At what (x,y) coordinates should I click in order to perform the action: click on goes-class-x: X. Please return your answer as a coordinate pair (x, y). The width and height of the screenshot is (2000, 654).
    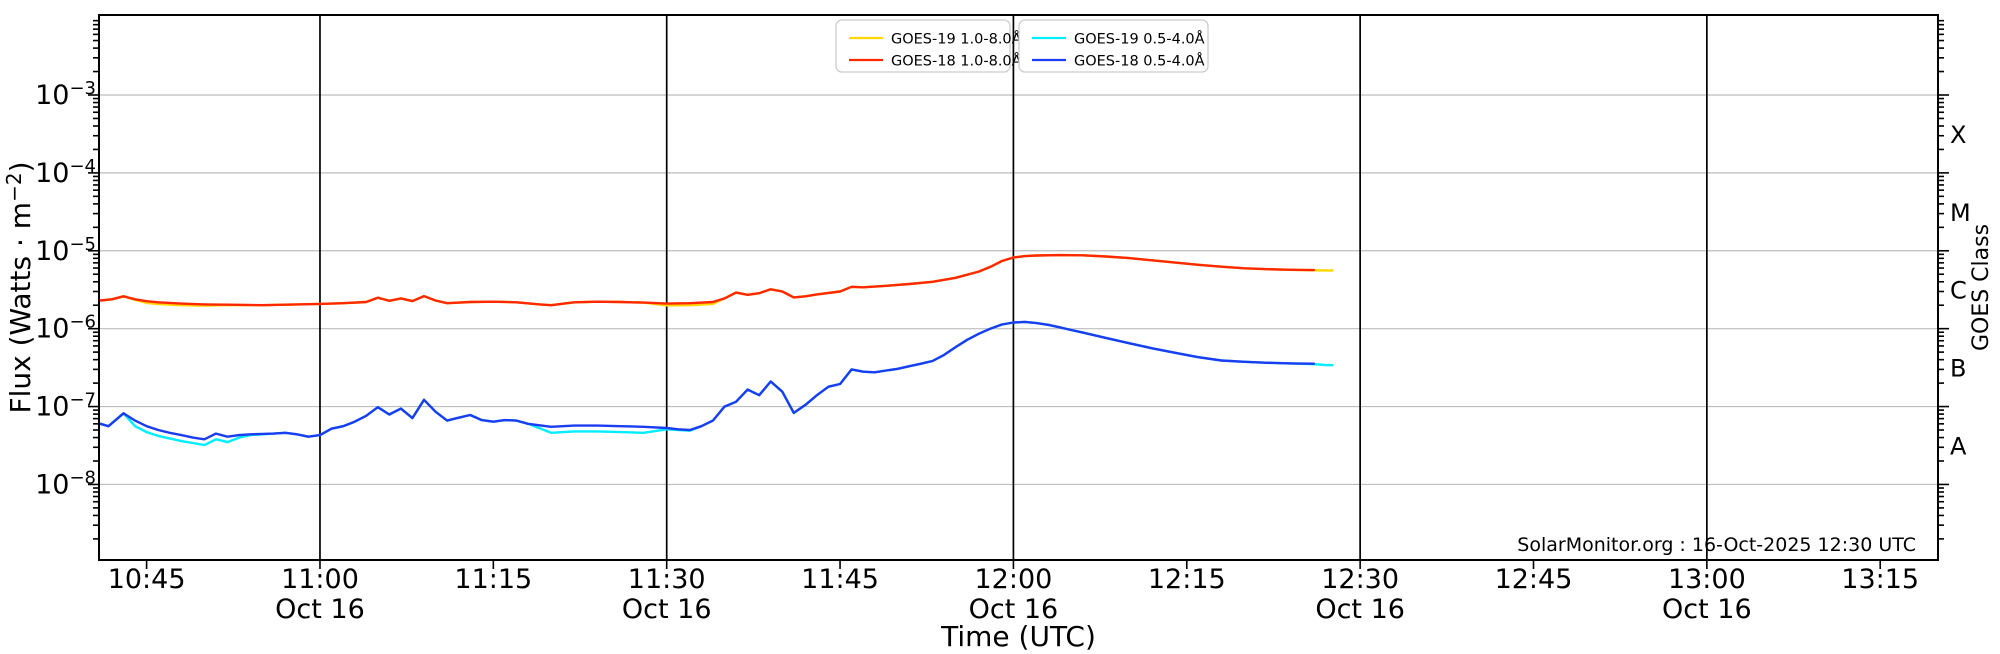
    Looking at the image, I should click on (1958, 135).